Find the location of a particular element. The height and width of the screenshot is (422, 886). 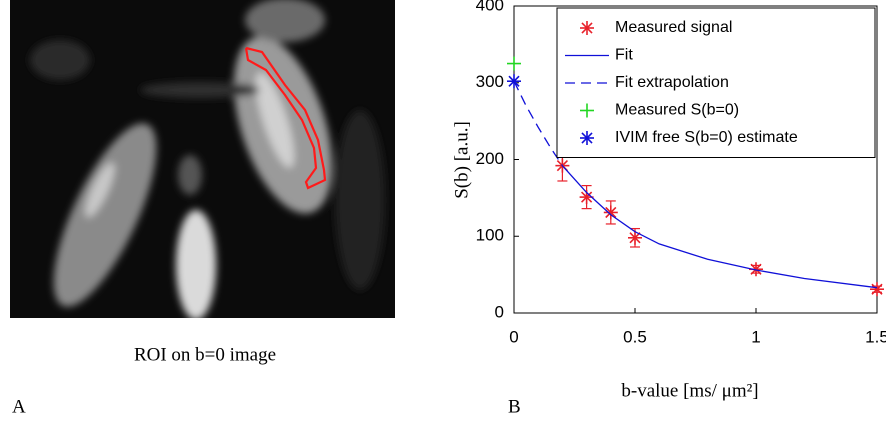

y-tick-label: 100 is located at coordinates (490, 235).